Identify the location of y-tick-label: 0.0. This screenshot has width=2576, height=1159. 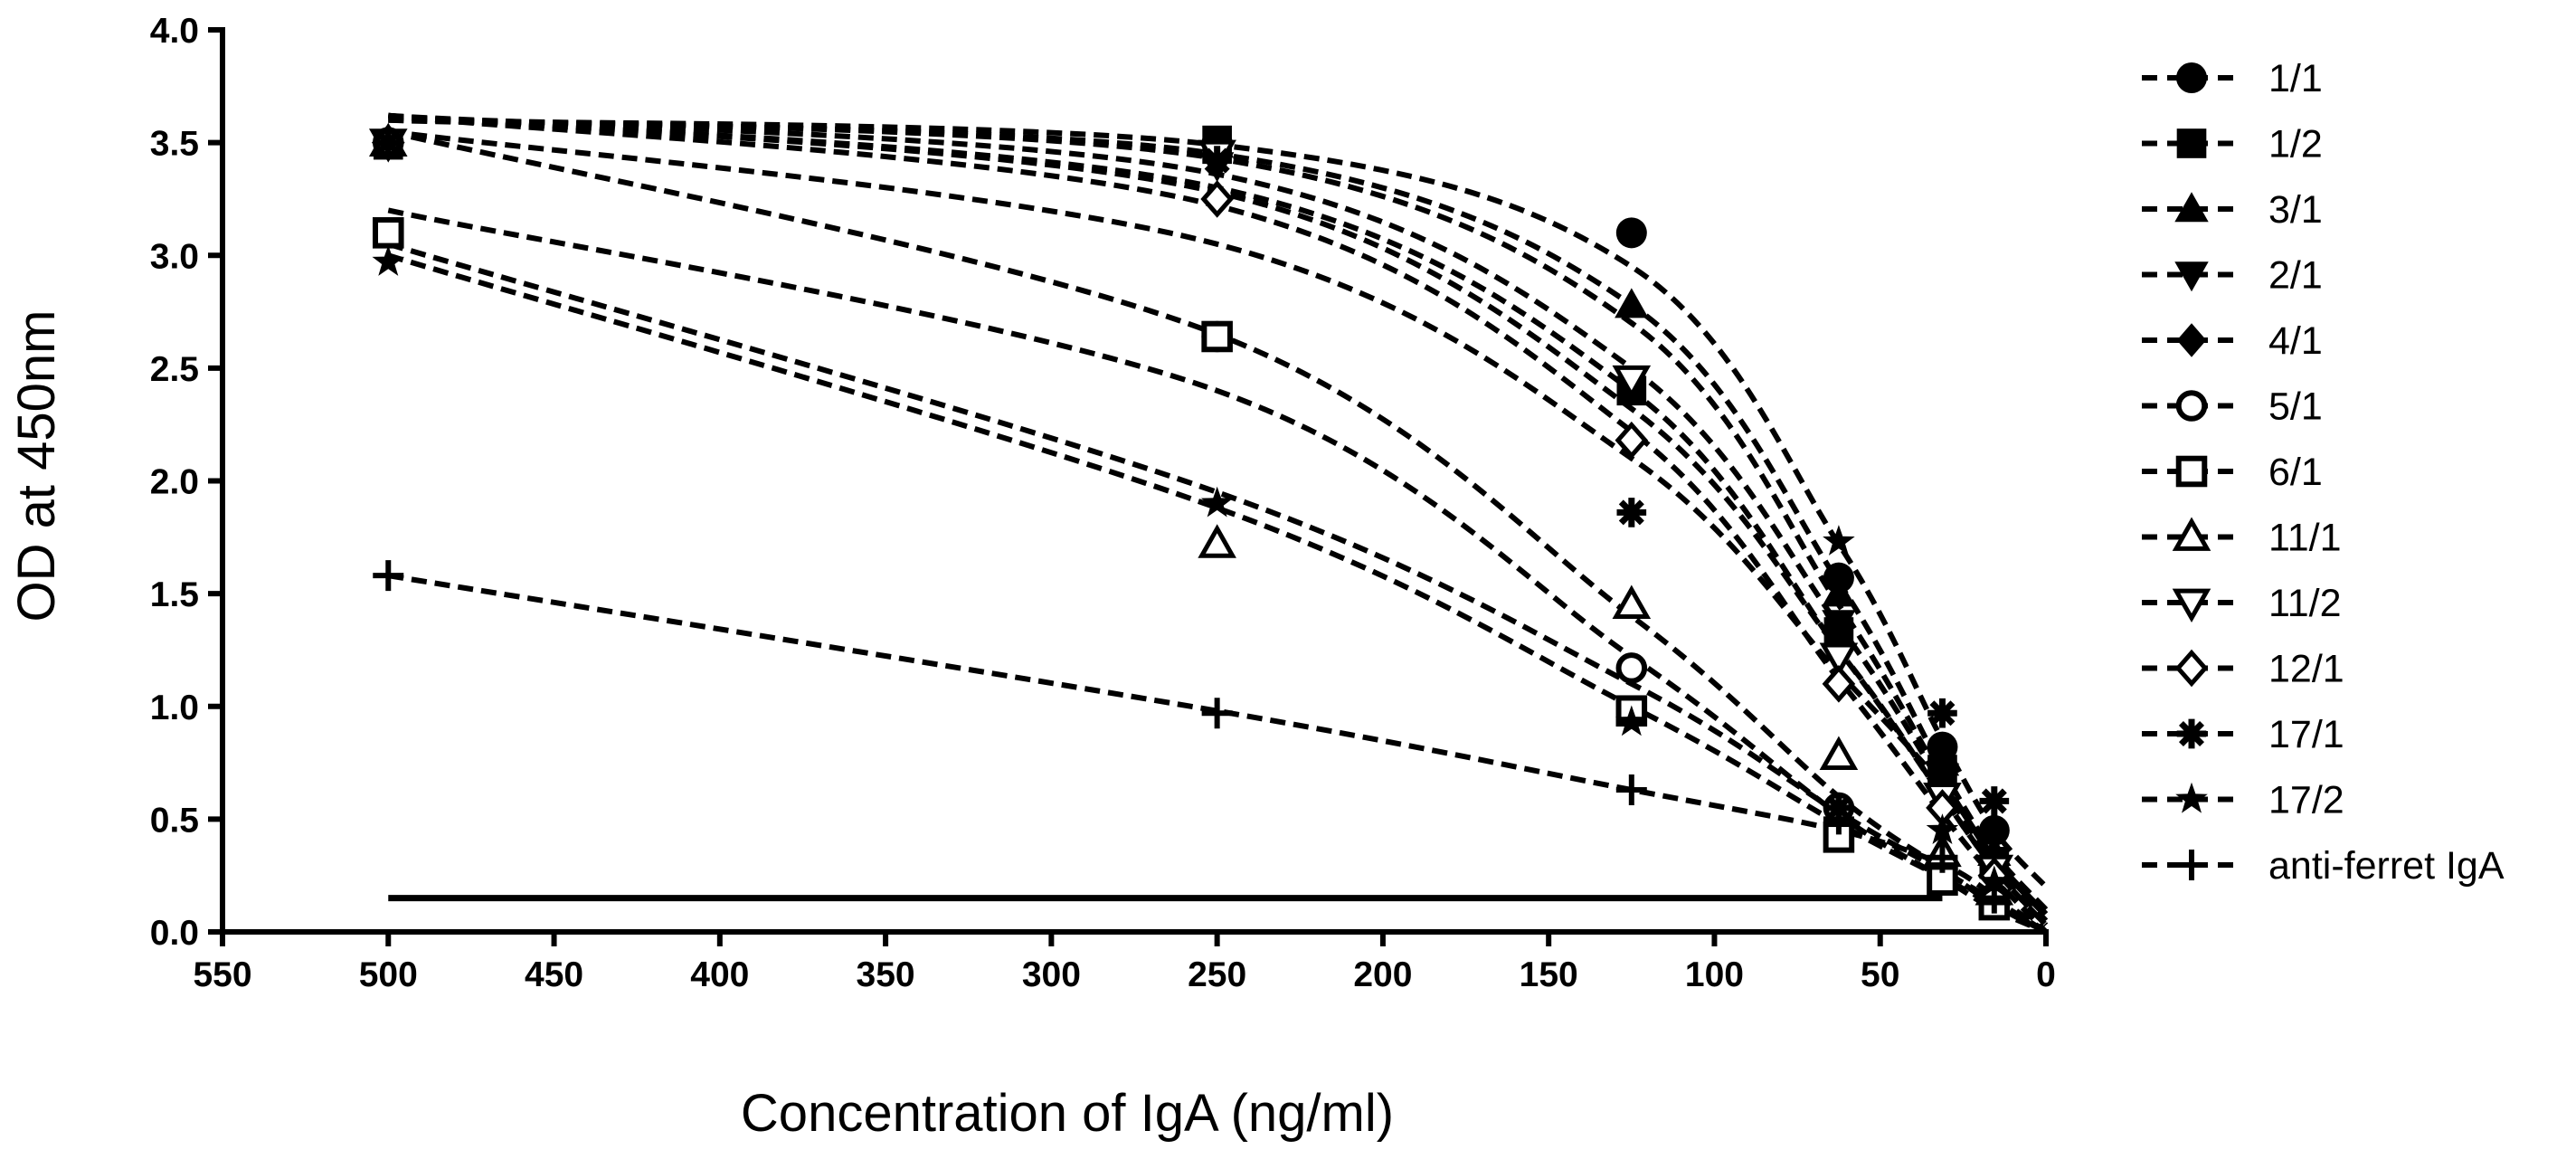
(174, 933).